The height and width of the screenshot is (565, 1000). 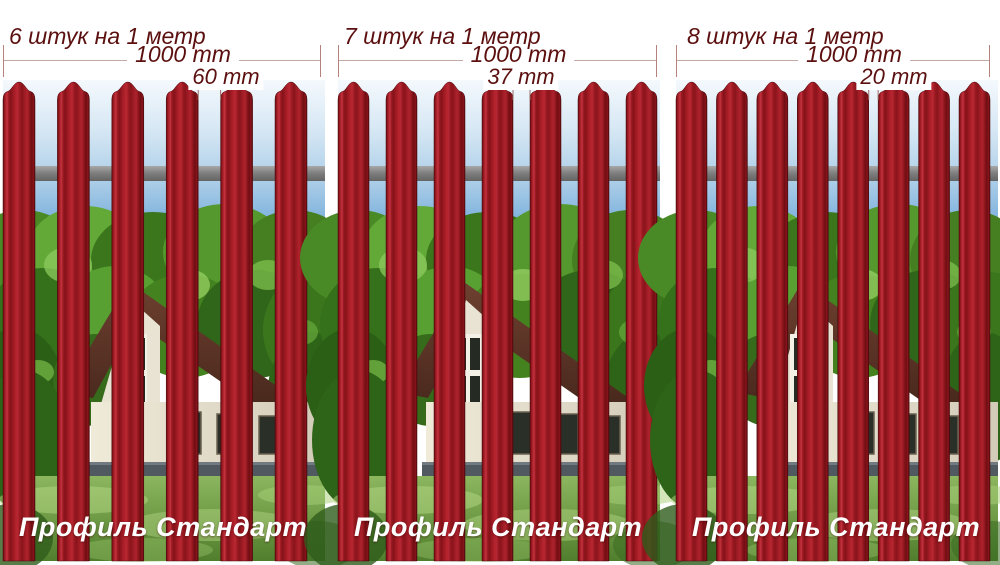 I want to click on picket-count-label: 7 штук на 1 метр, so click(x=442, y=36).